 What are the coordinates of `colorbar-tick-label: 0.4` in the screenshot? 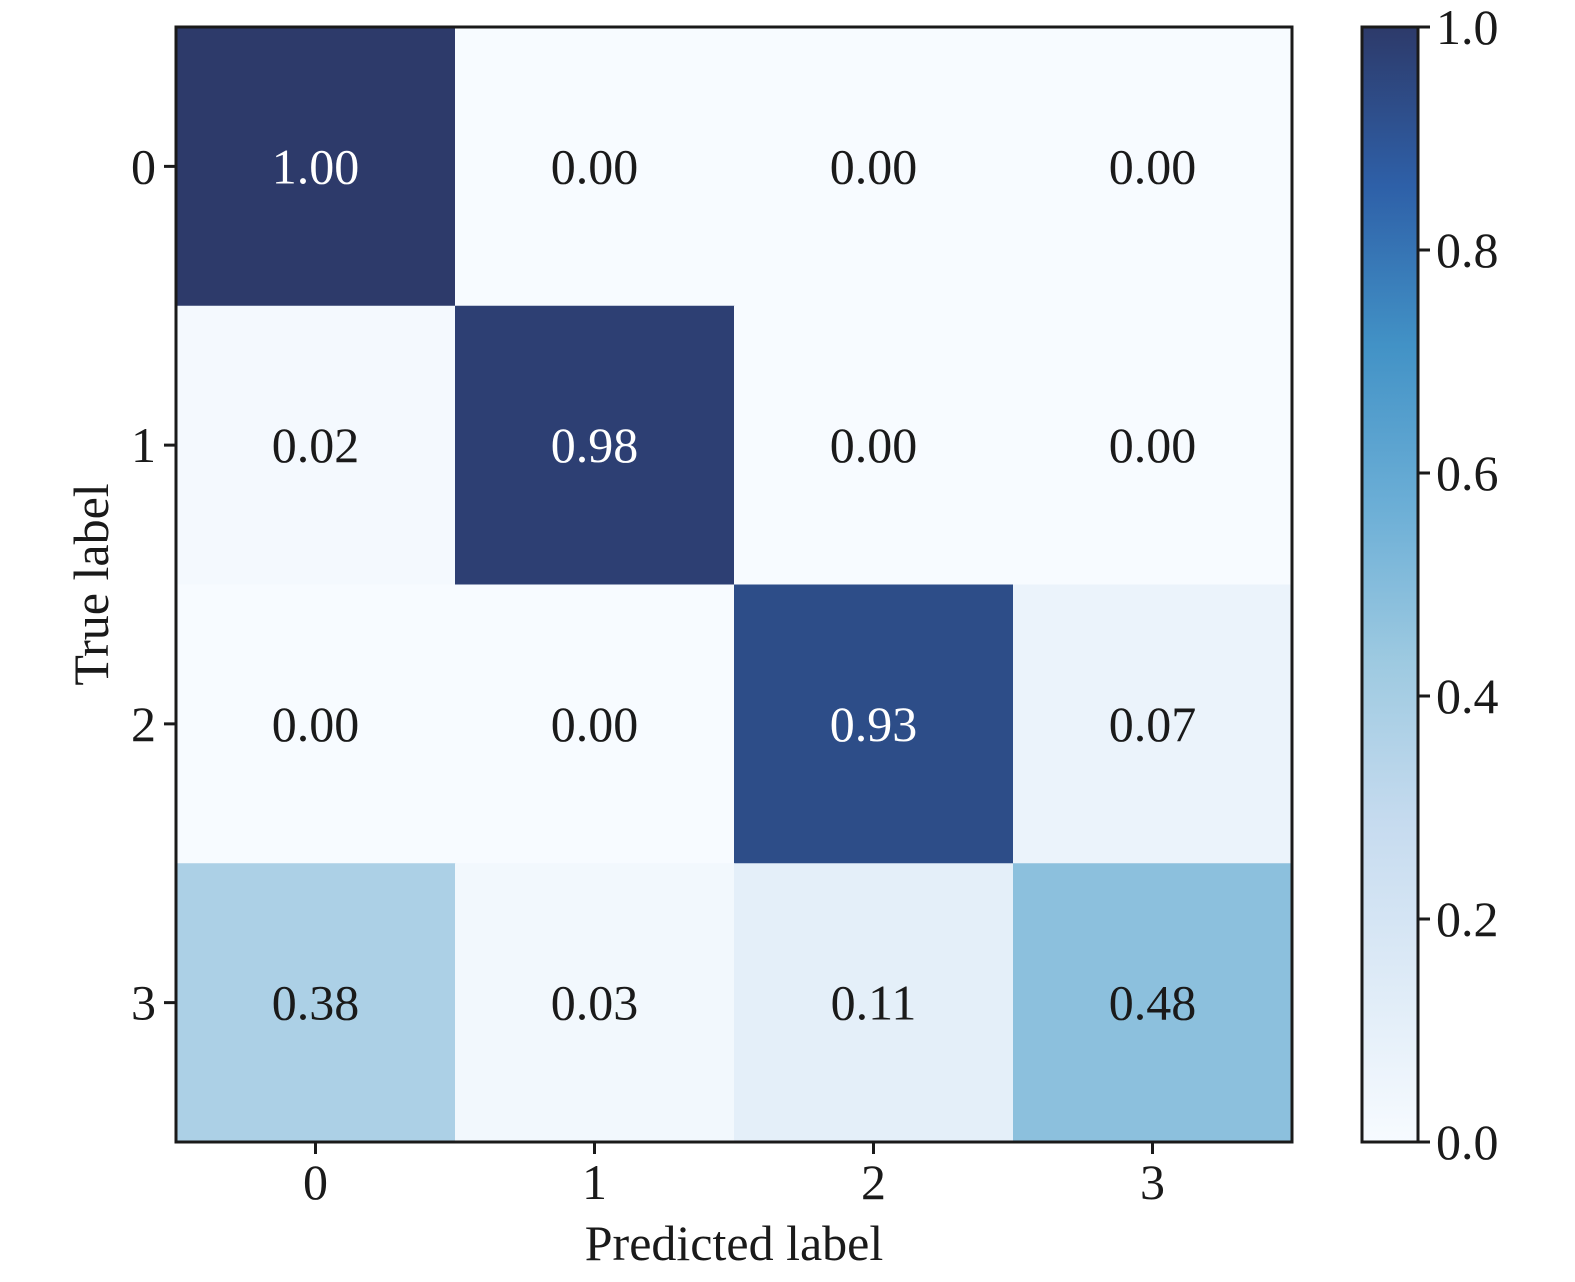 It's located at (1467, 696).